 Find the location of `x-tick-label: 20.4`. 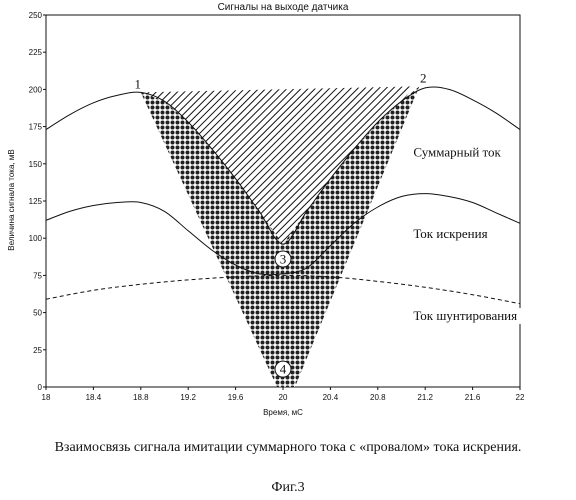

x-tick-label: 20.4 is located at coordinates (331, 397).